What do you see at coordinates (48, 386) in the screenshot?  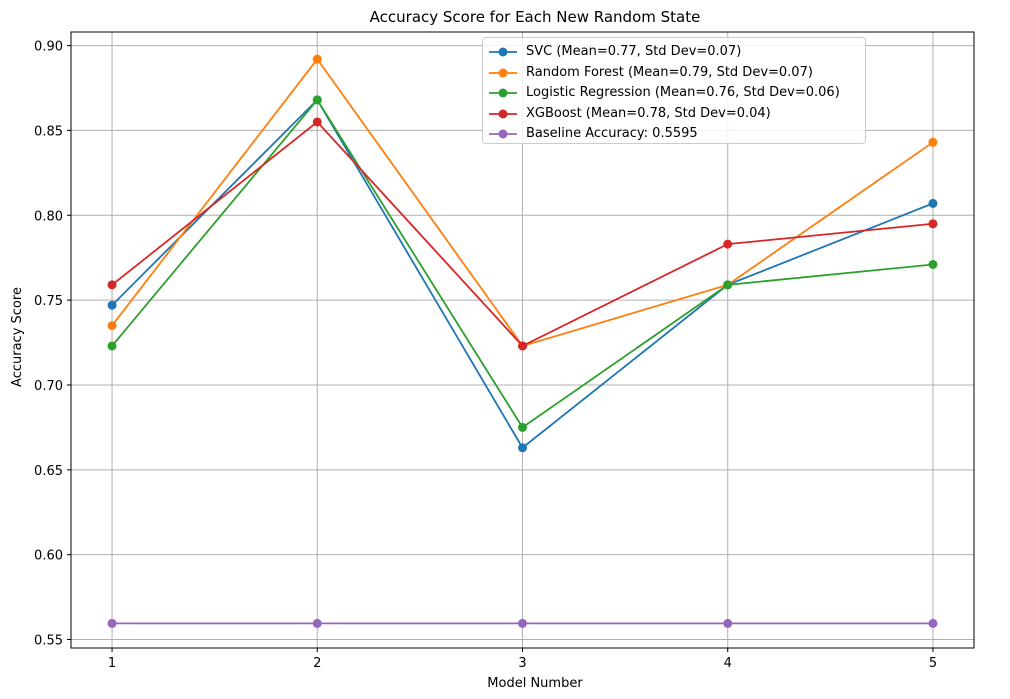 I see `y-tick-label: 0.70` at bounding box center [48, 386].